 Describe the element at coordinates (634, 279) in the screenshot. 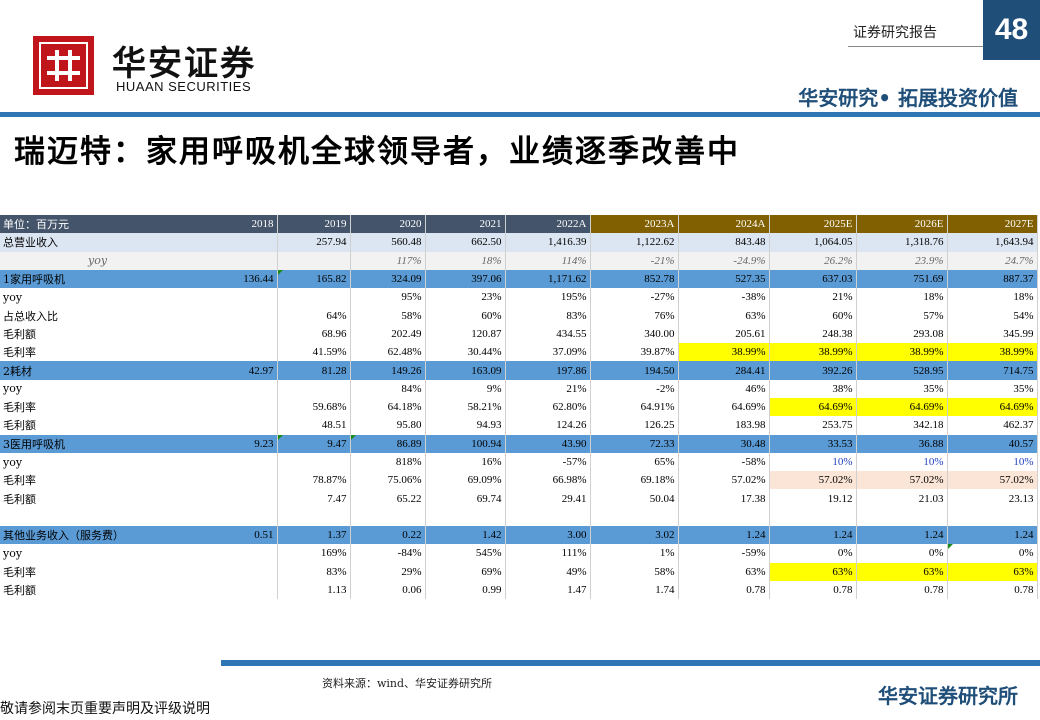

I see `table-cell: 852.78` at that location.